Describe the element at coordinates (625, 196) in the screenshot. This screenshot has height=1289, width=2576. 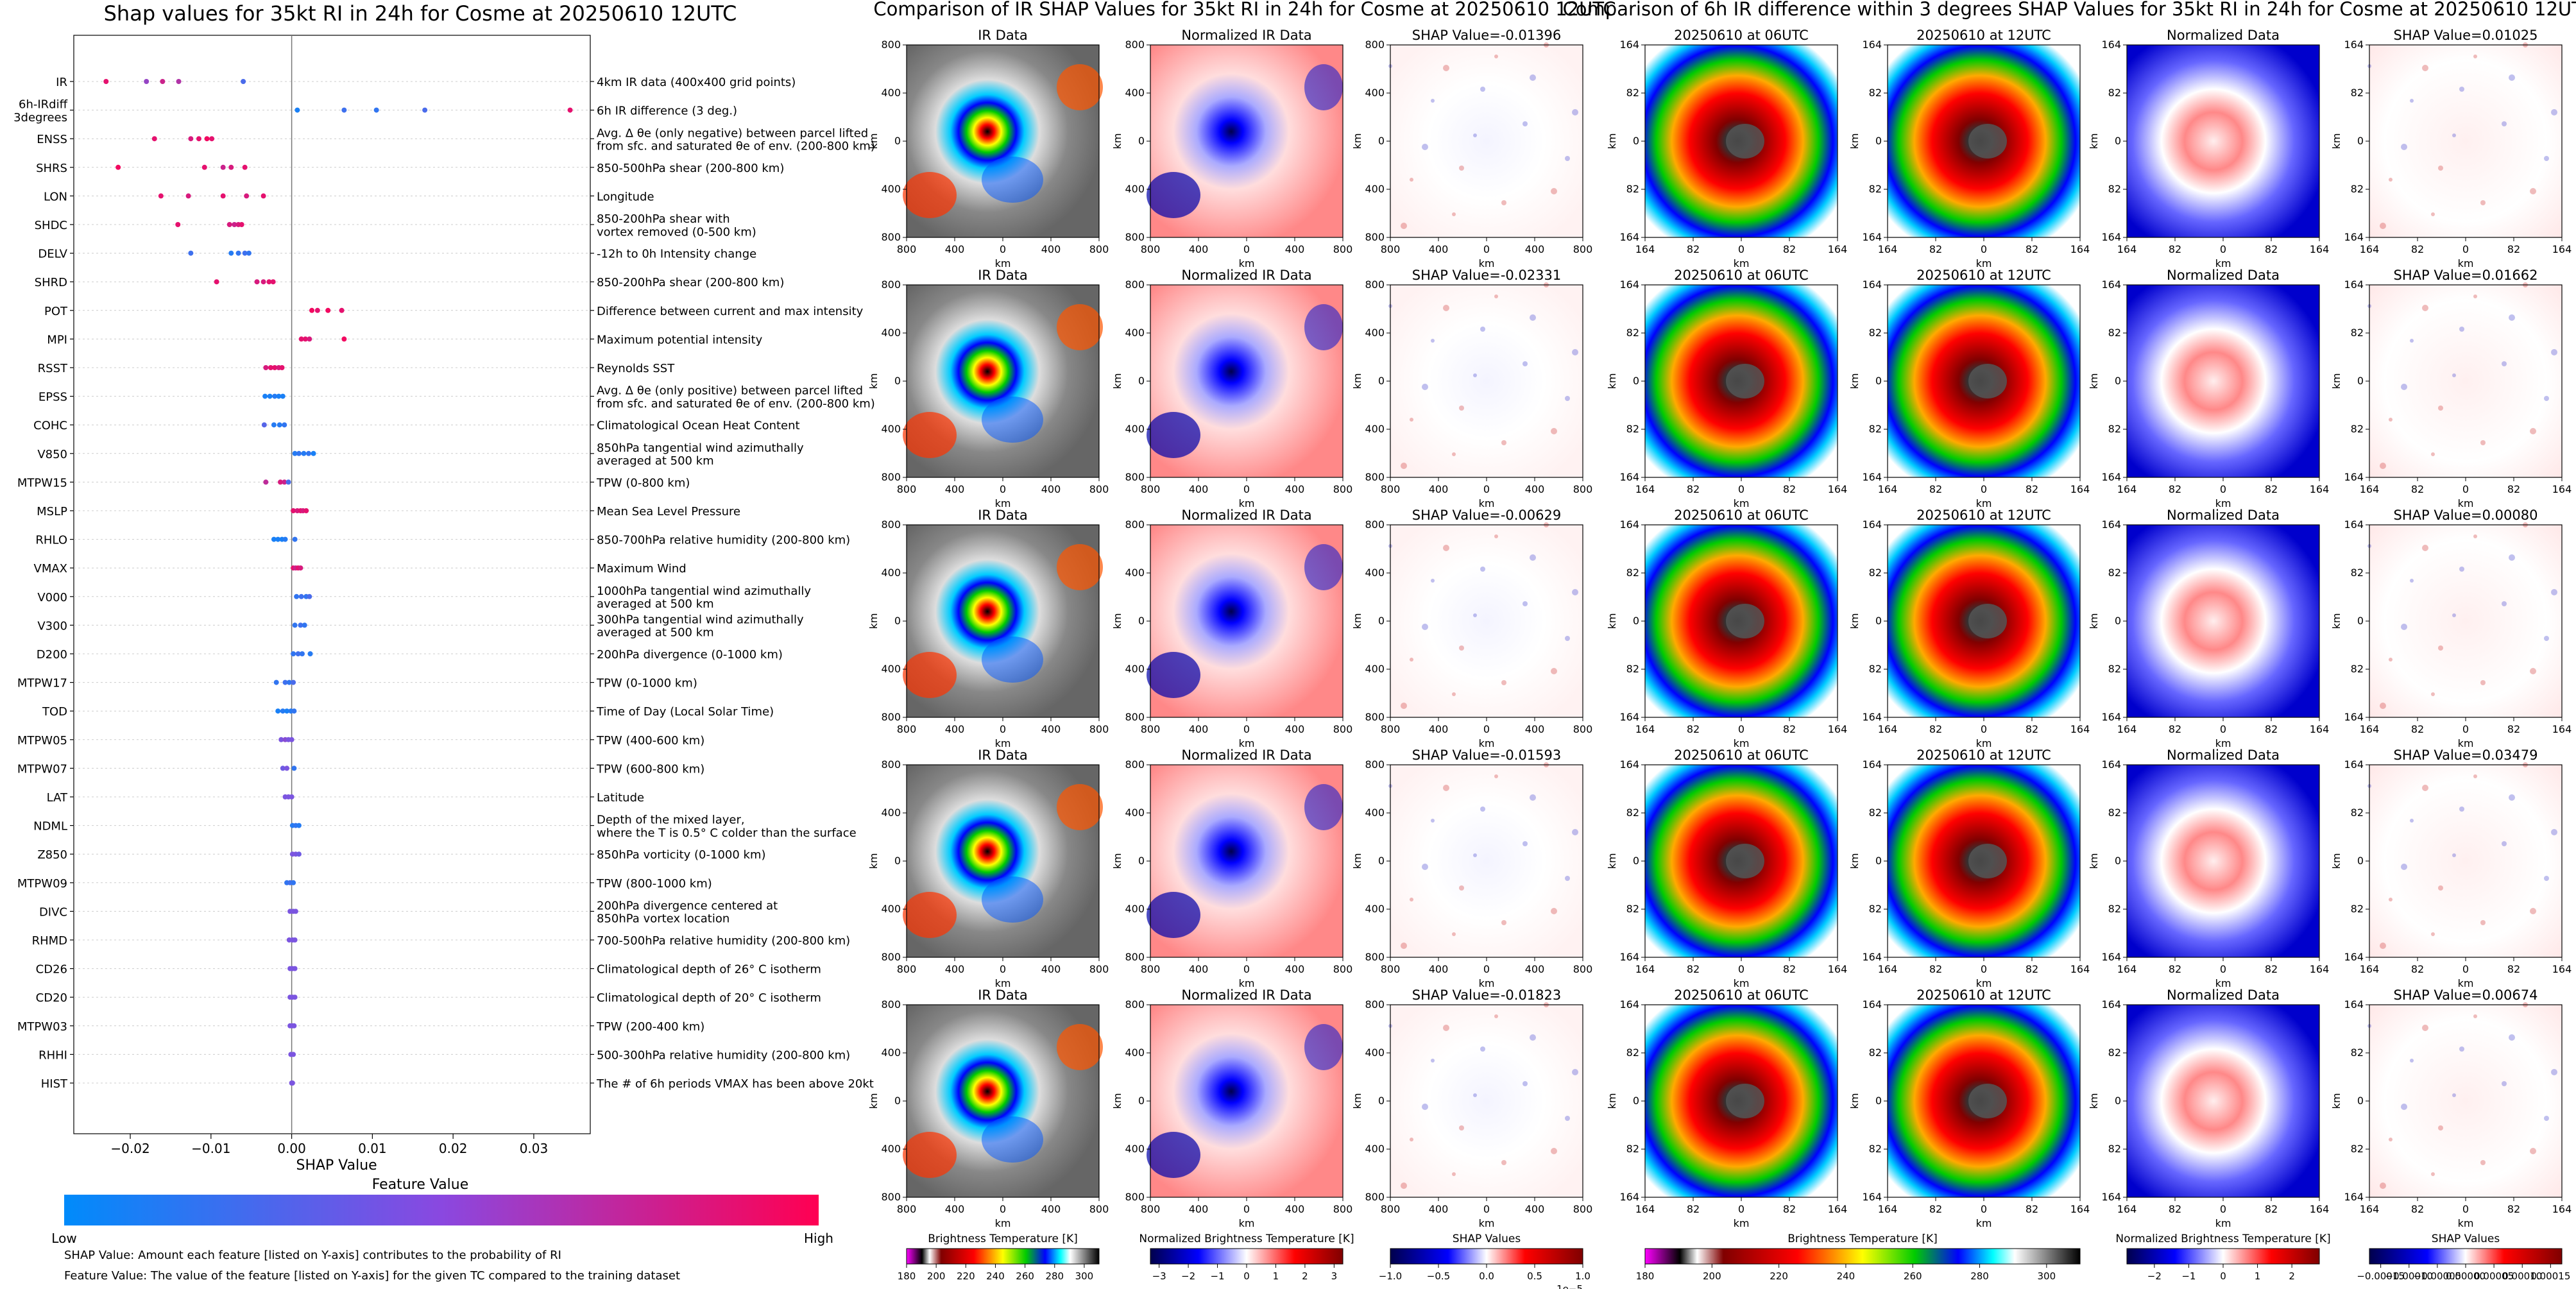
I see `feature-desc-lon: Longitude` at that location.